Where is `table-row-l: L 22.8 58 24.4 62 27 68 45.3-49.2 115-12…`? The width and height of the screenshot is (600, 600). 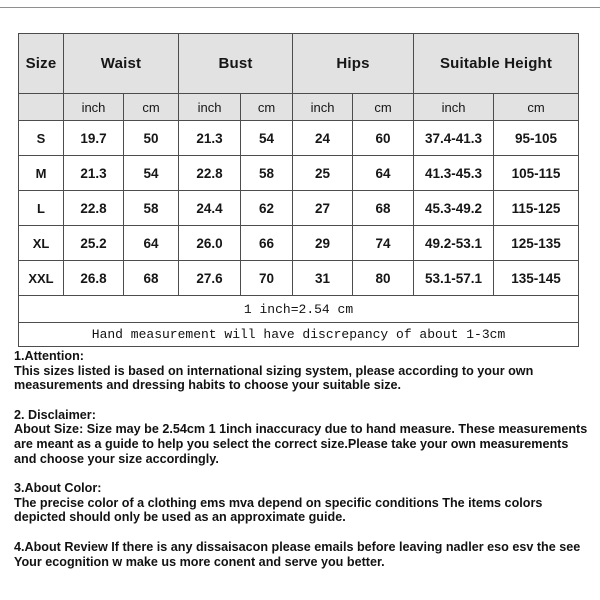
table-row-l: L 22.8 58 24.4 62 27 68 45.3-49.2 115-12… is located at coordinates (299, 208).